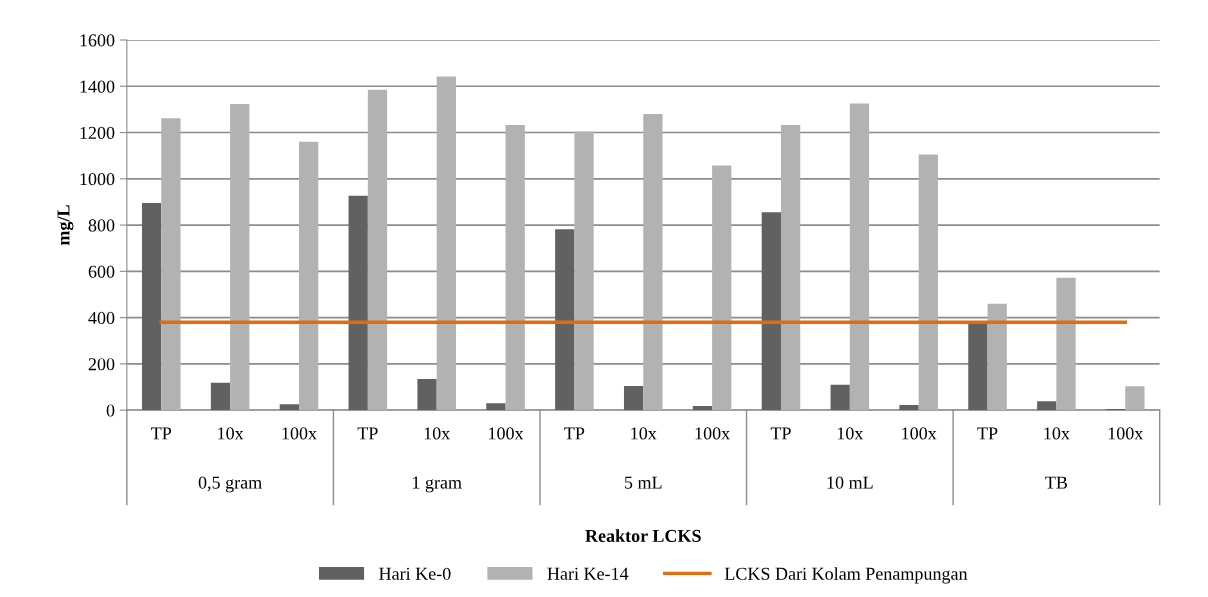  Describe the element at coordinates (97, 86) in the screenshot. I see `y-tick-label: 1400` at that location.